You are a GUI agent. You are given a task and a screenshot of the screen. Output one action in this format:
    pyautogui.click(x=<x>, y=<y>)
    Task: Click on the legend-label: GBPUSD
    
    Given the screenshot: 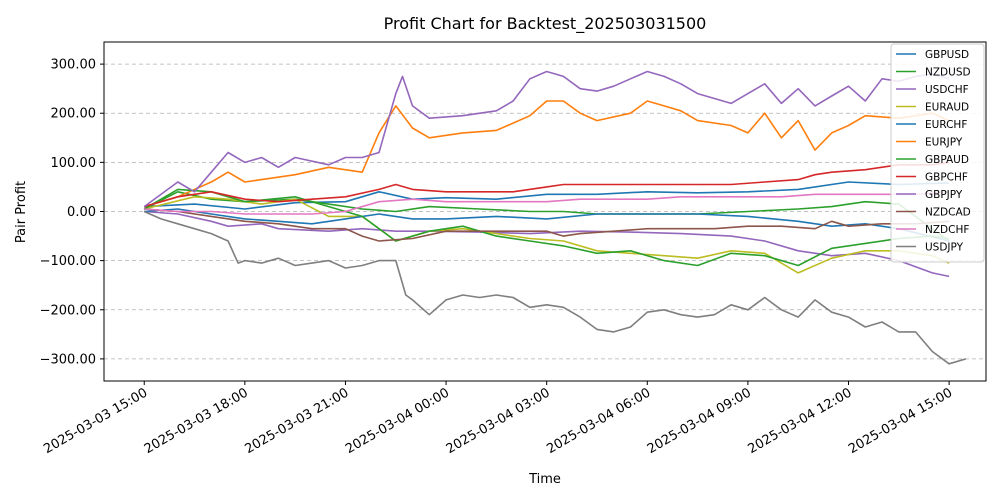 What is the action you would take?
    pyautogui.click(x=947, y=55)
    